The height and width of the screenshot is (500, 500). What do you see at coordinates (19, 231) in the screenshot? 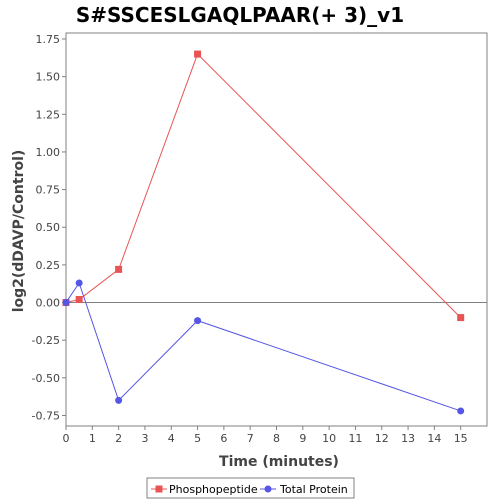
I see `y-axis-label: log2(dDAVP/Control)` at bounding box center [19, 231].